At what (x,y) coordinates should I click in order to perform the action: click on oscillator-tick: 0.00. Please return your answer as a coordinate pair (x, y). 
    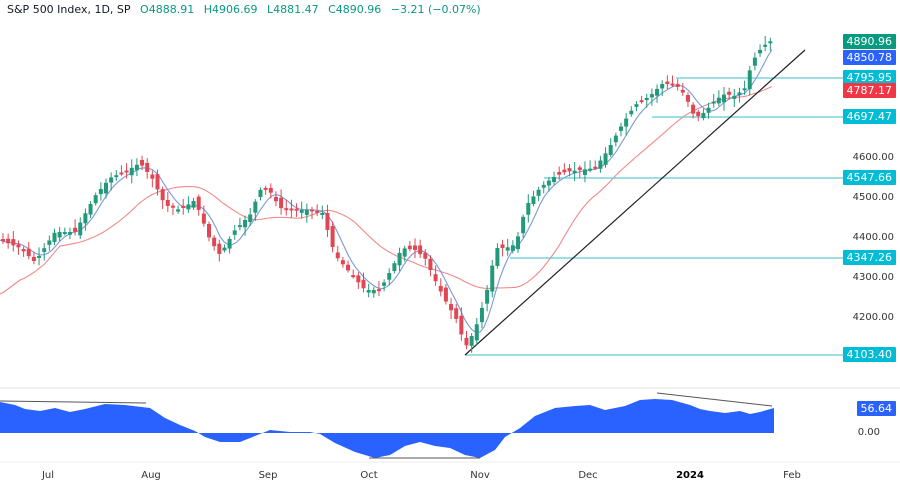
    Looking at the image, I should click on (868, 432).